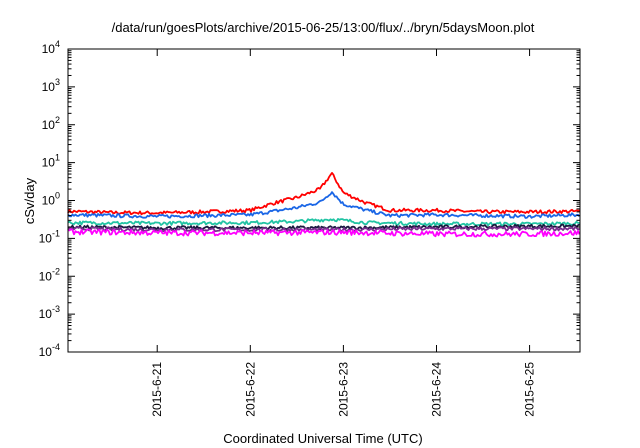  Describe the element at coordinates (51, 199) in the screenshot. I see `y-tick-label: 10⁰` at that location.